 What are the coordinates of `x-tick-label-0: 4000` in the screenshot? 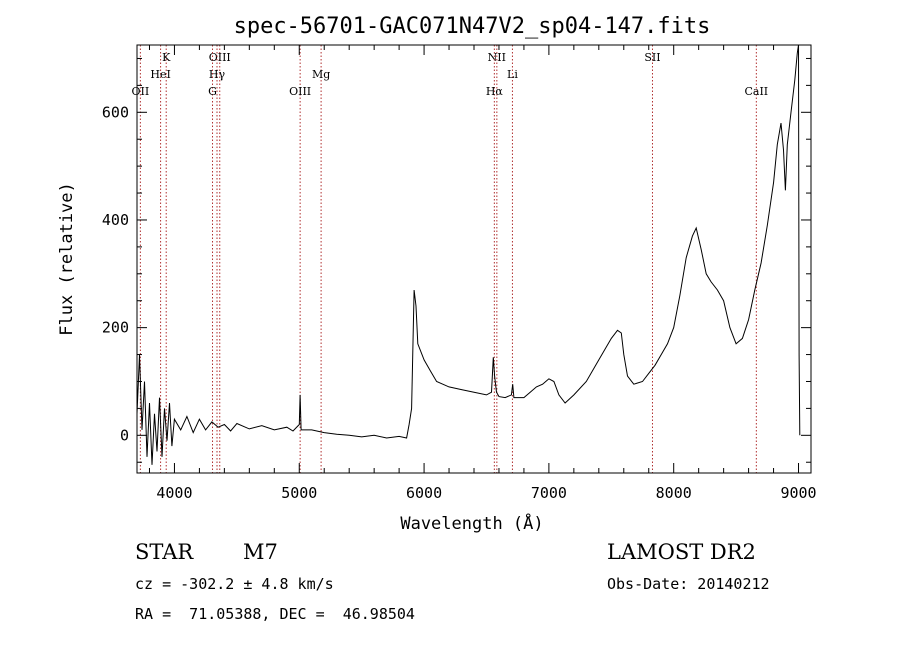 It's located at (174, 493).